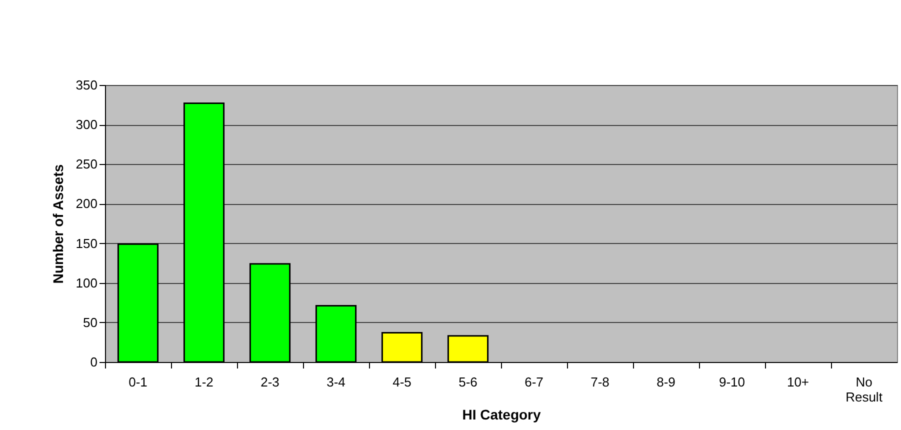 Image resolution: width=901 pixels, height=430 pixels. I want to click on y-tick-label: 0, so click(94, 362).